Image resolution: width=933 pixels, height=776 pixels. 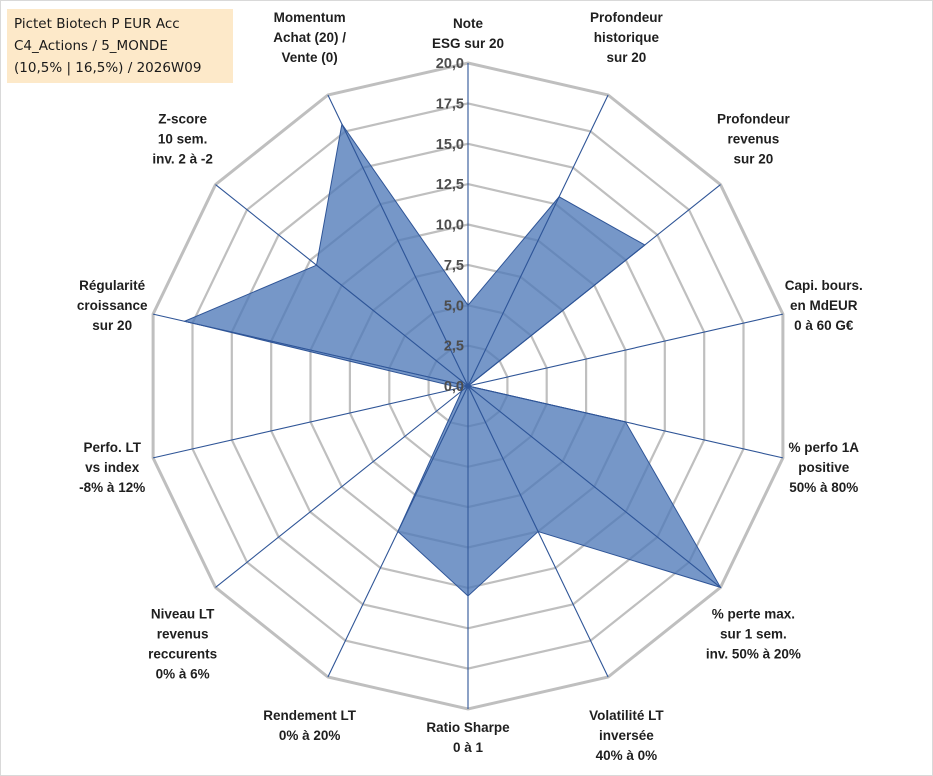 I want to click on axis-label: Régularité croissance sur 20, so click(x=112, y=305).